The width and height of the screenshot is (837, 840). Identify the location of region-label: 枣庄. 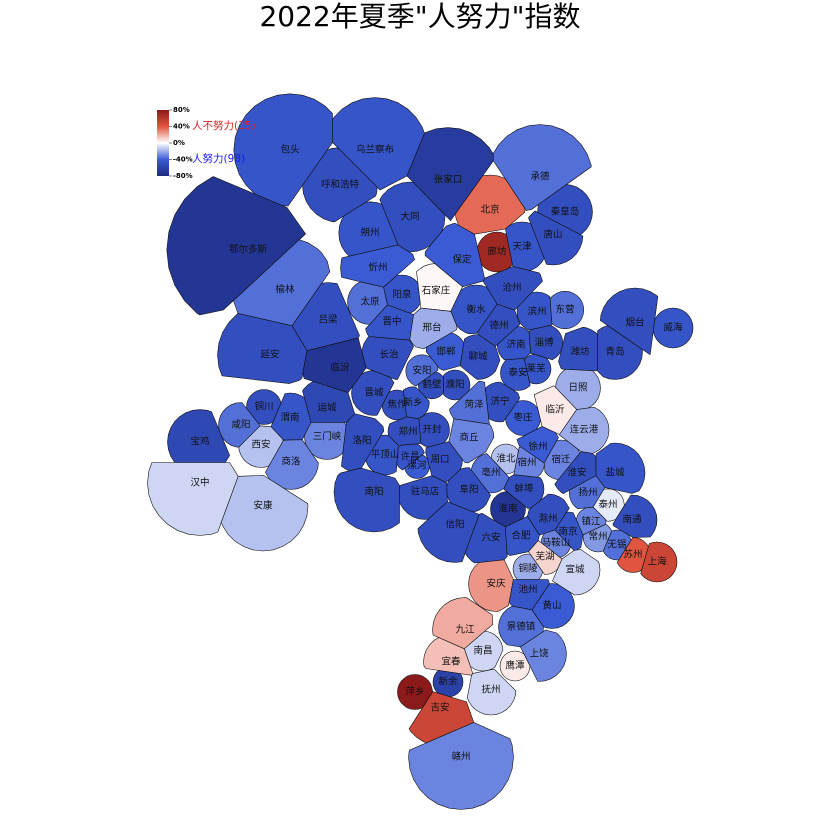
(523, 418).